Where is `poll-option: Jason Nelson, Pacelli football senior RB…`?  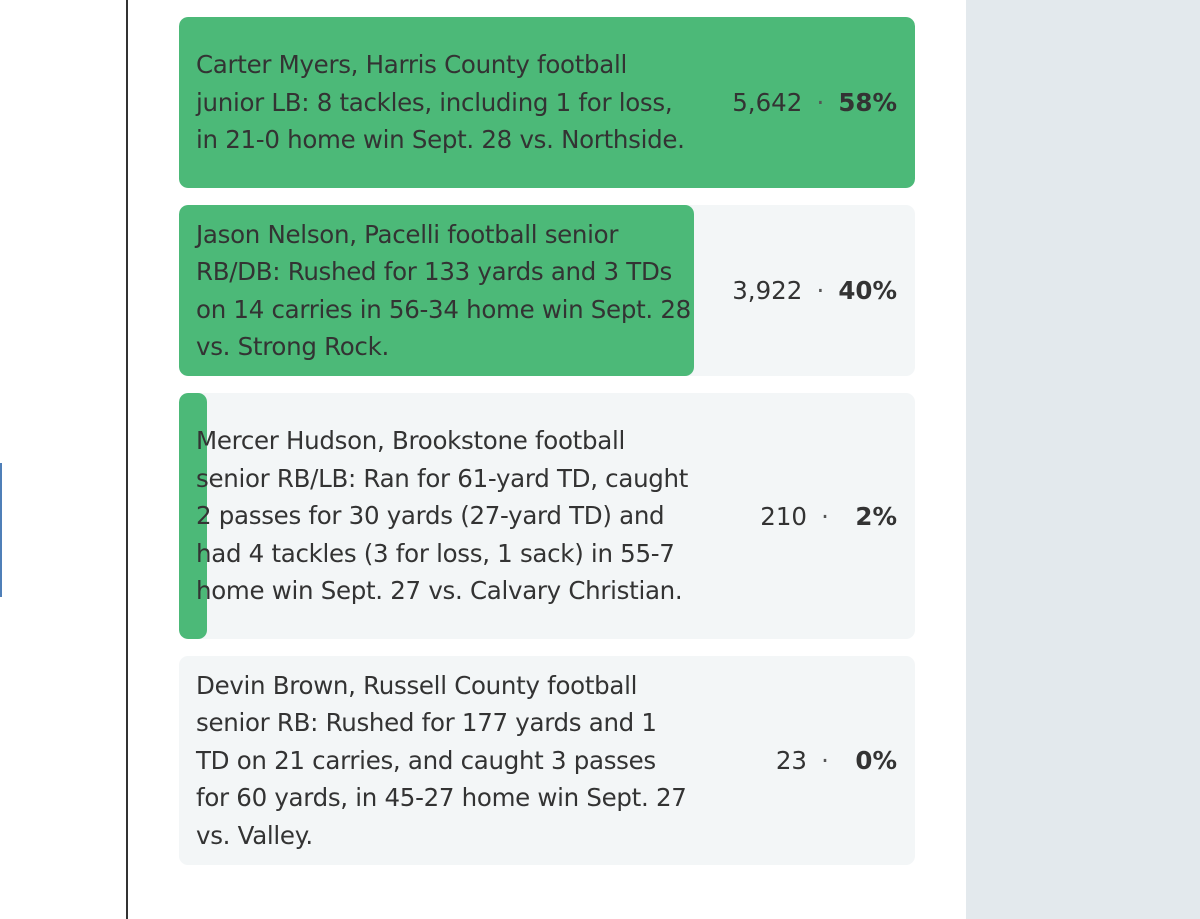 poll-option: Jason Nelson, Pacelli football senior RB… is located at coordinates (547, 290).